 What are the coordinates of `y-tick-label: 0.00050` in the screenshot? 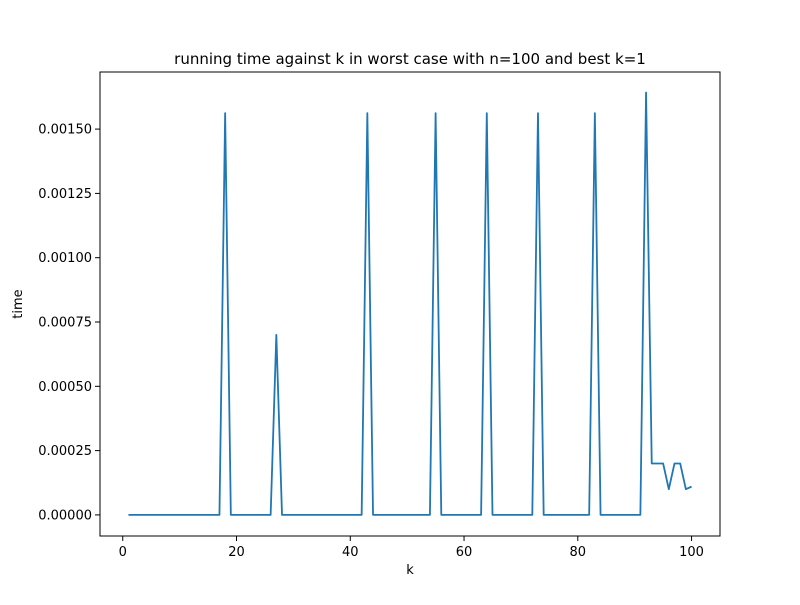 It's located at (65, 387).